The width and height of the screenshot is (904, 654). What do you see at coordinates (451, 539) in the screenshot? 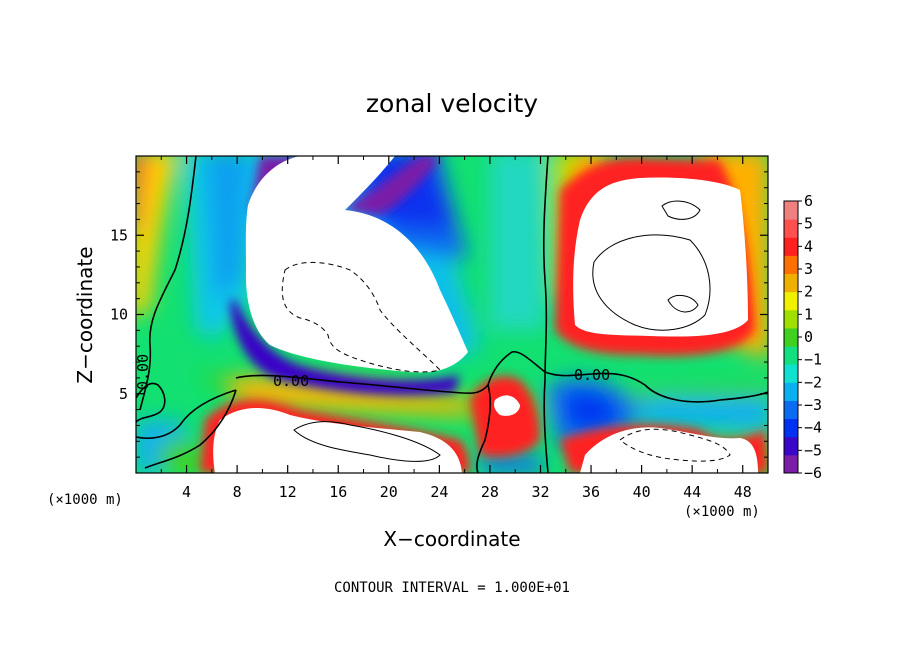
I see `x-axis-label: X−coordinate` at bounding box center [451, 539].